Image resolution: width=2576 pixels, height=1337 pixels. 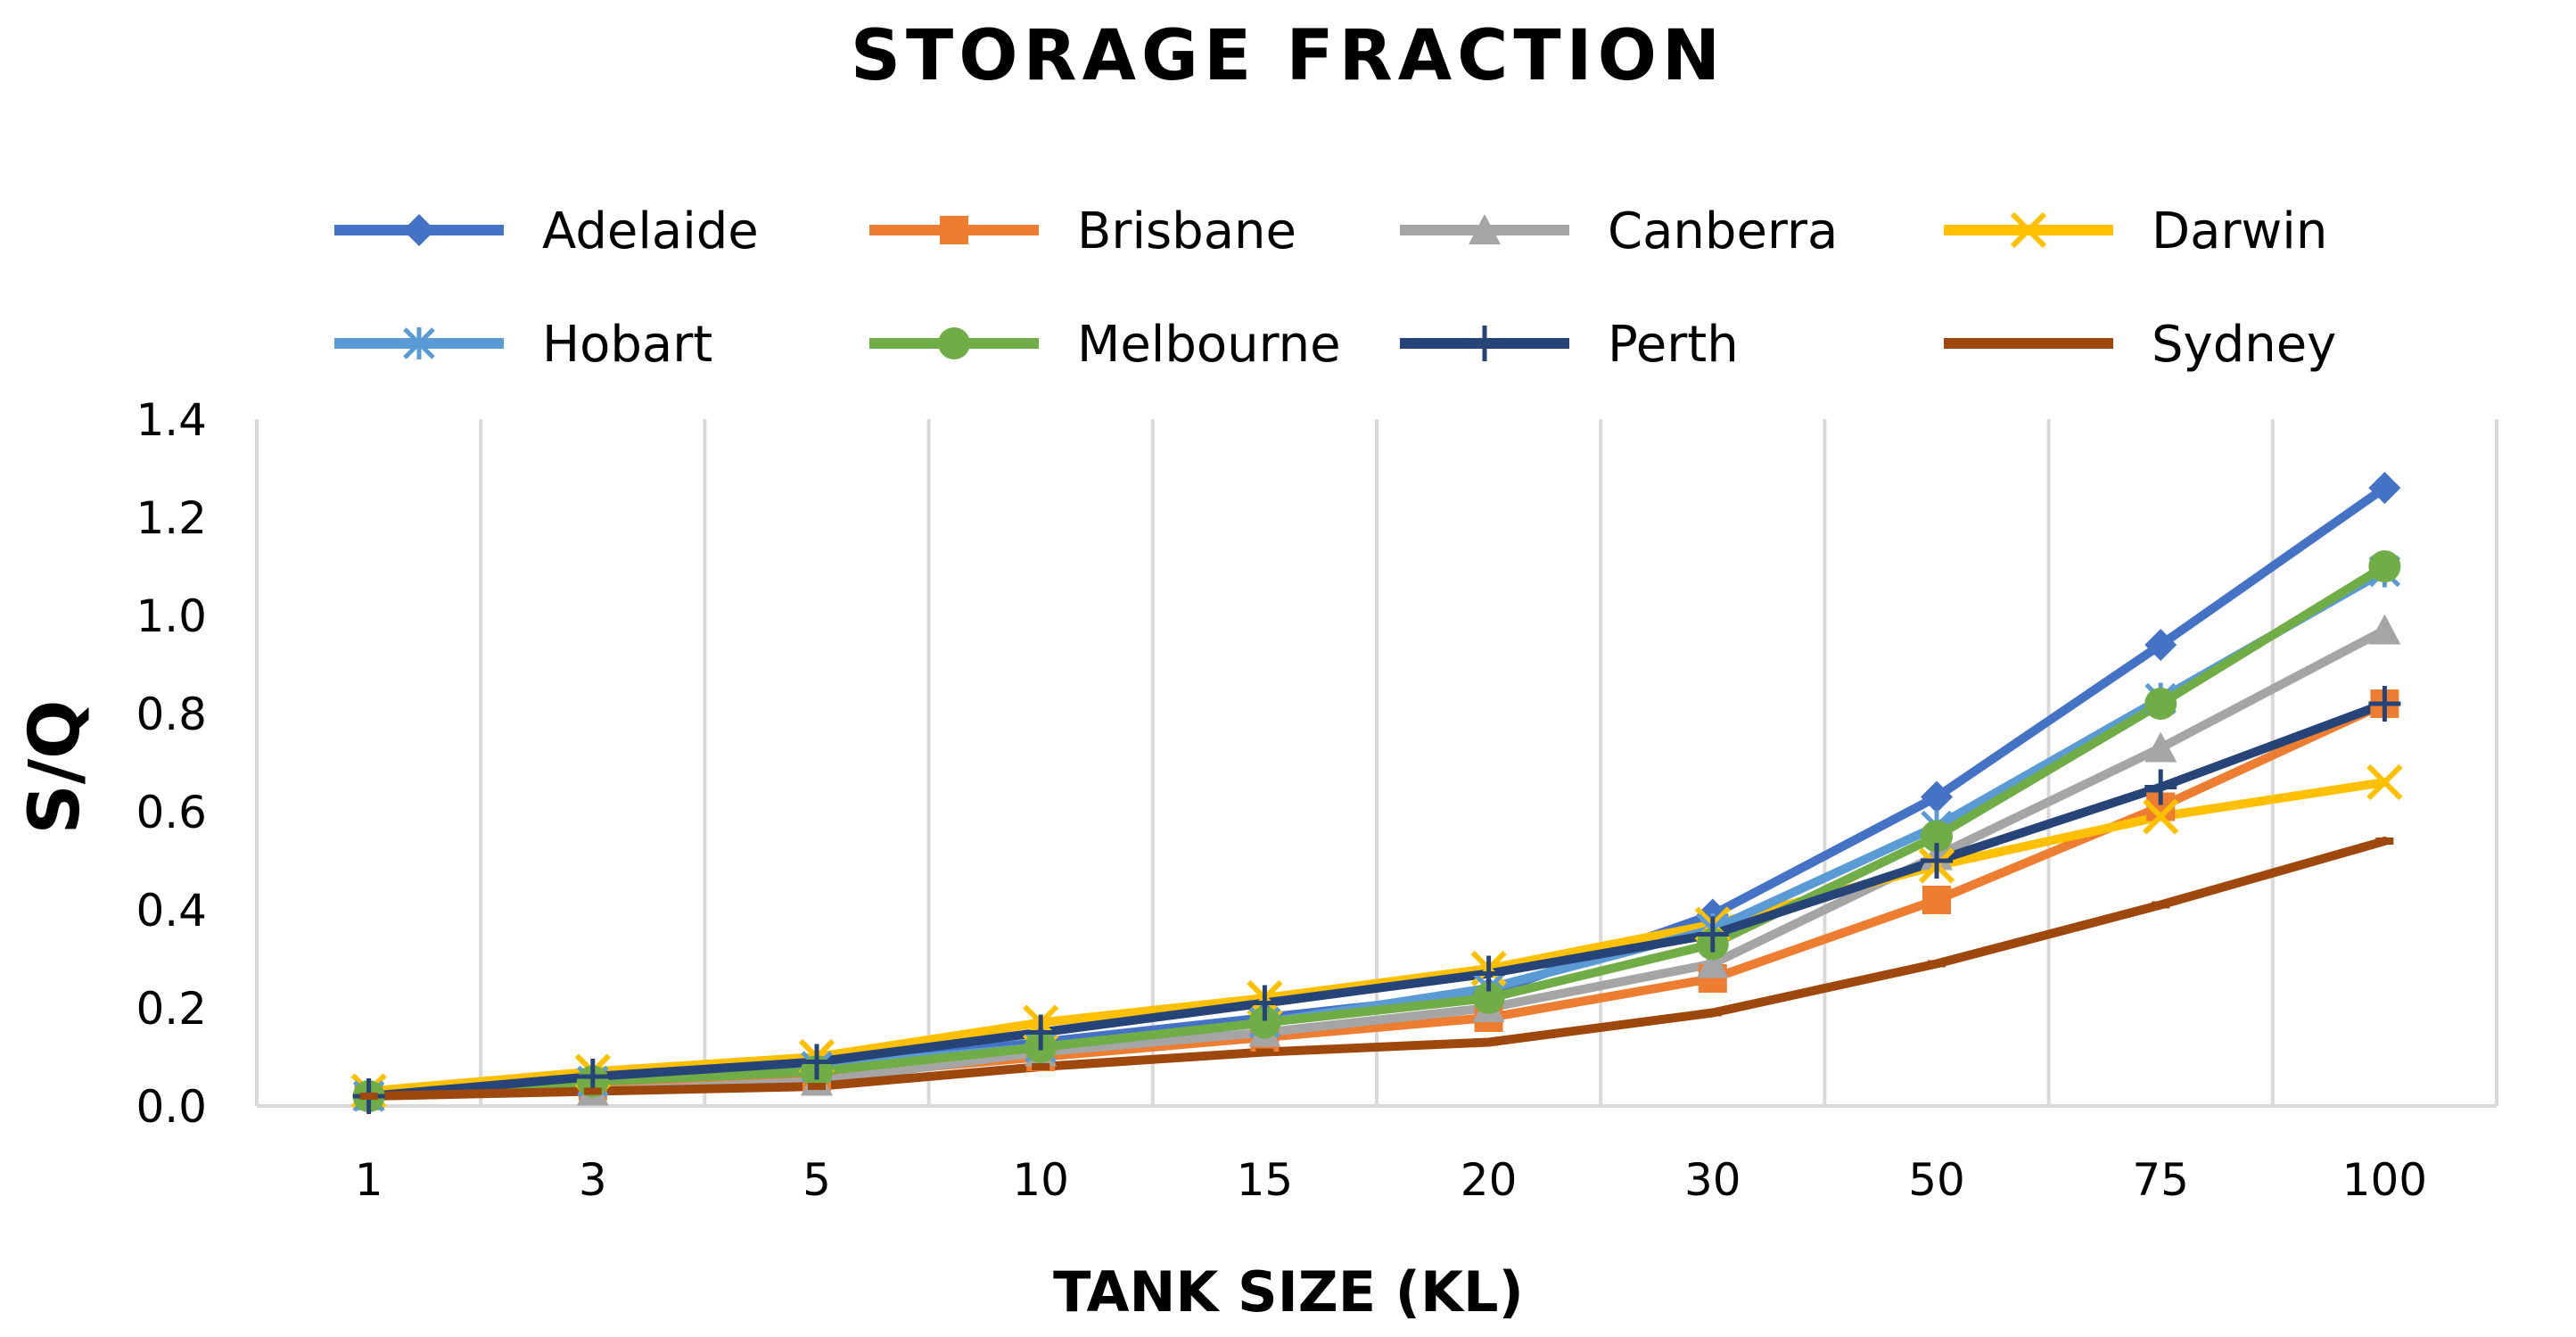 I want to click on x-tick-label: 75, so click(x=2160, y=1180).